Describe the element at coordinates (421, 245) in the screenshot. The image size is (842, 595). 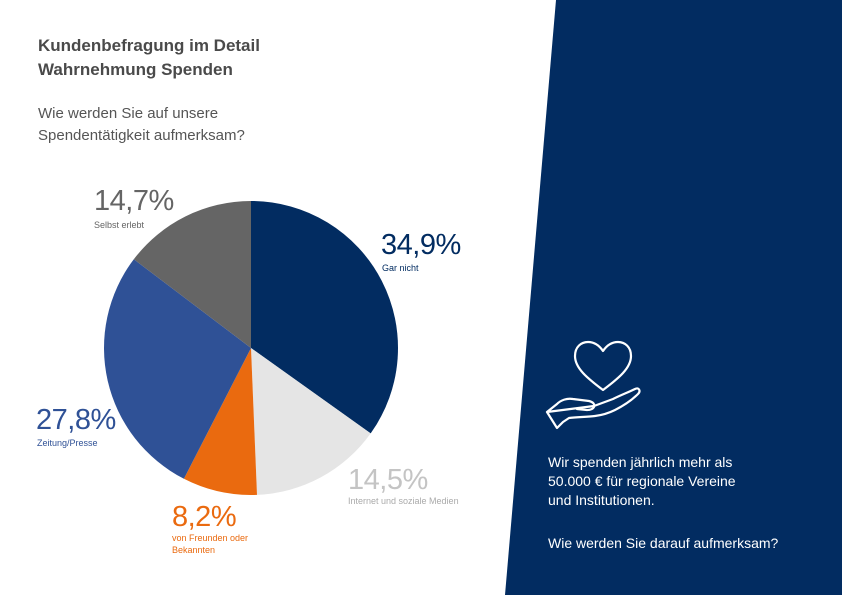
I see `slice-value-gar-nicht: 34,9%` at that location.